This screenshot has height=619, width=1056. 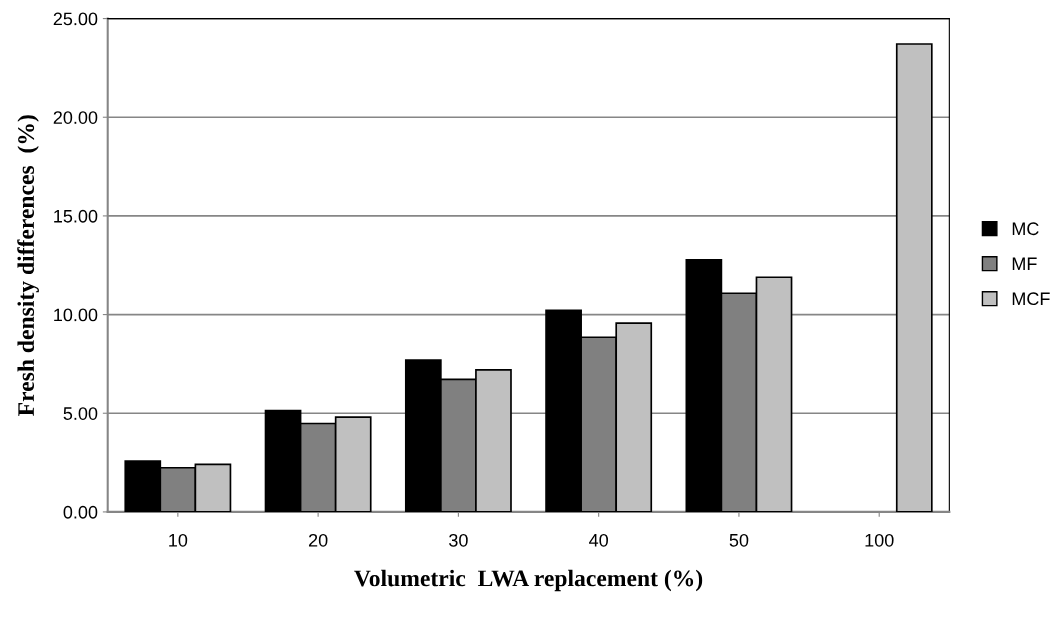 What do you see at coordinates (879, 540) in the screenshot?
I see `x-tick-label: 100` at bounding box center [879, 540].